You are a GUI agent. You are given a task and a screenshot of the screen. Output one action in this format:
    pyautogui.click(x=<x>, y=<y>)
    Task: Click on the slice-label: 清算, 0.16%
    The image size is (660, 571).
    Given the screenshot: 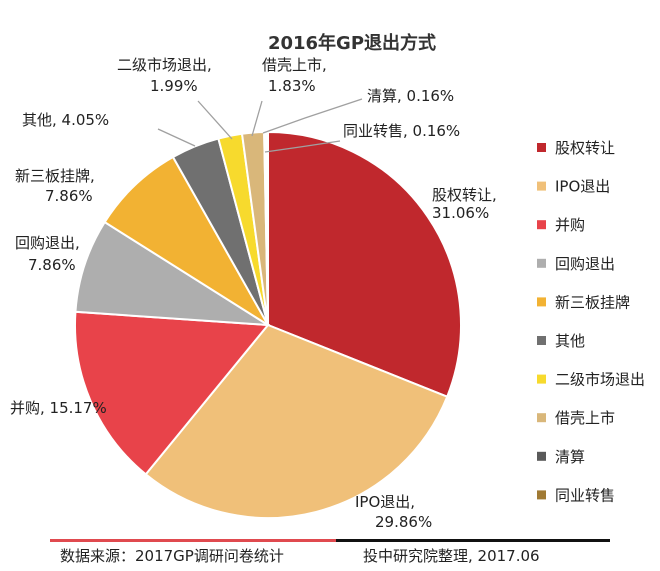 What is the action you would take?
    pyautogui.click(x=410, y=96)
    